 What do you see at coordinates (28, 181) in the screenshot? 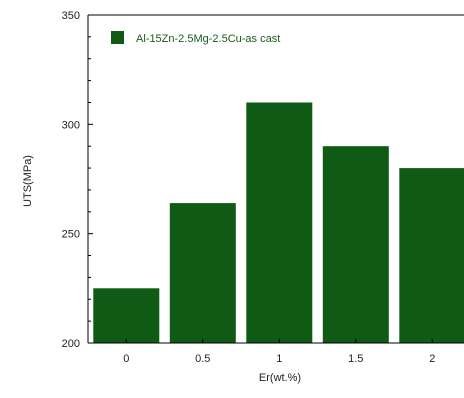
I see `y-axis-label: UTS(MPa)` at bounding box center [28, 181].